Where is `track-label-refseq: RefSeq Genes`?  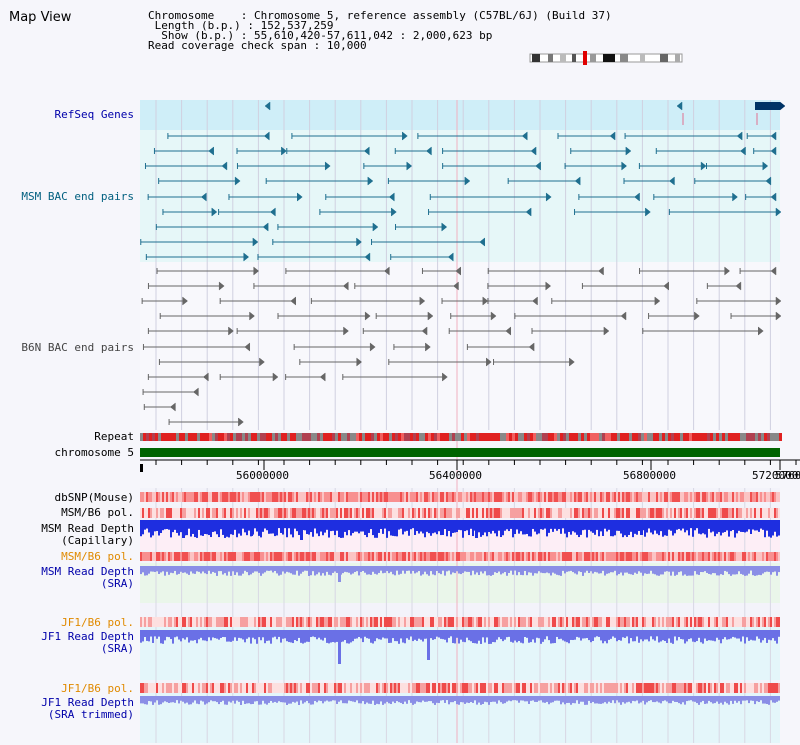
track-label-refseq: RefSeq Genes is located at coordinates (94, 114).